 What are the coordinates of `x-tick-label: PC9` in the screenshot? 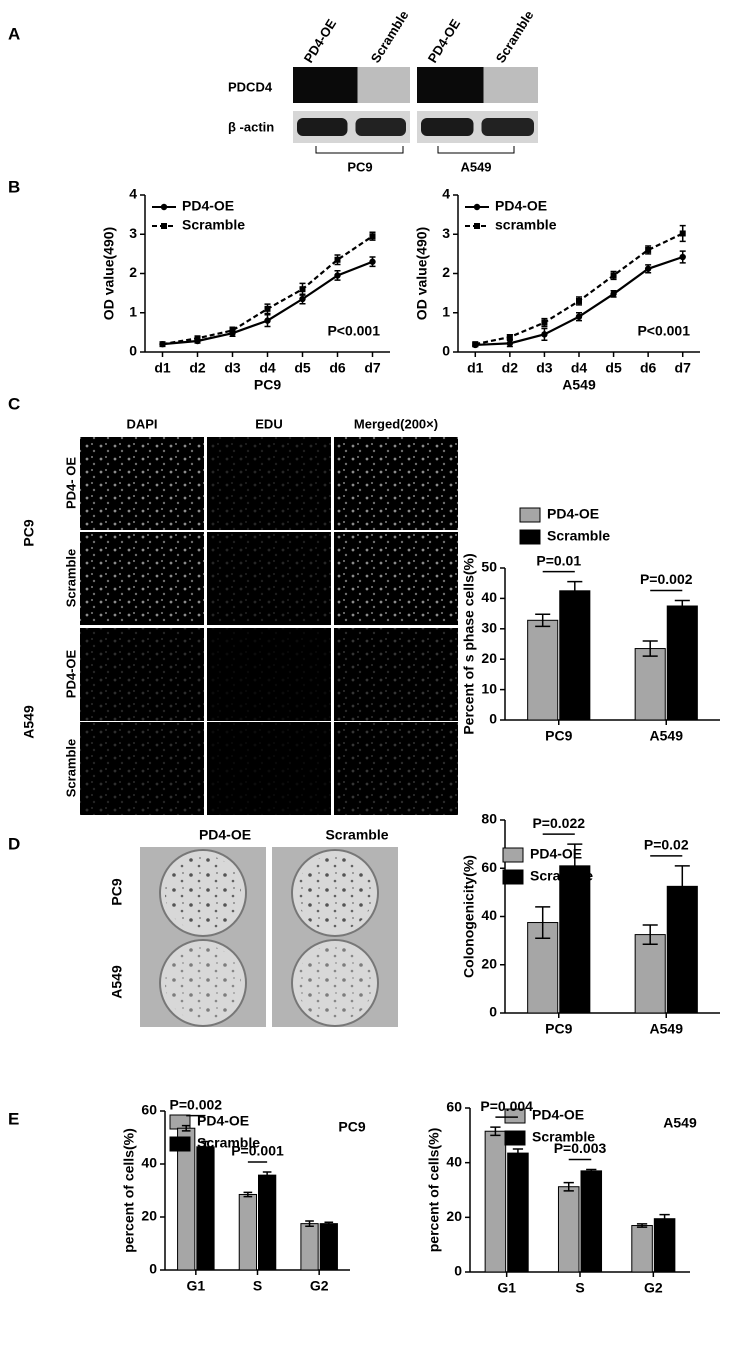 It's located at (558, 736).